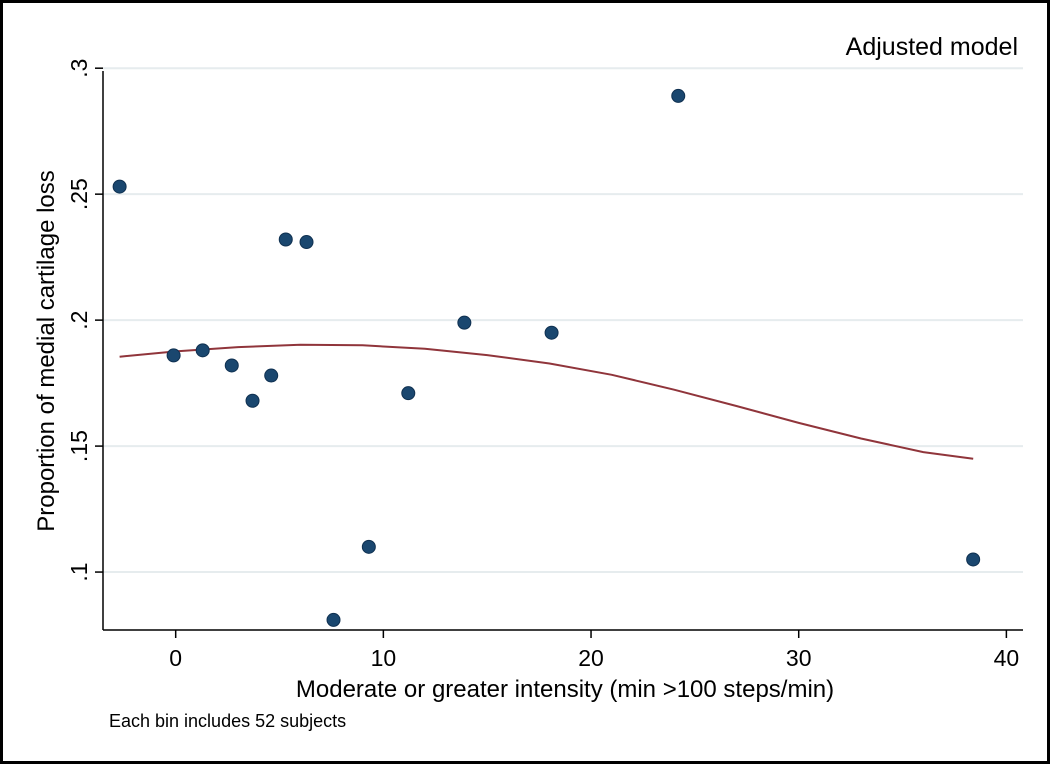  Describe the element at coordinates (932, 47) in the screenshot. I see `chart-subtitle: Adjusted model` at that location.